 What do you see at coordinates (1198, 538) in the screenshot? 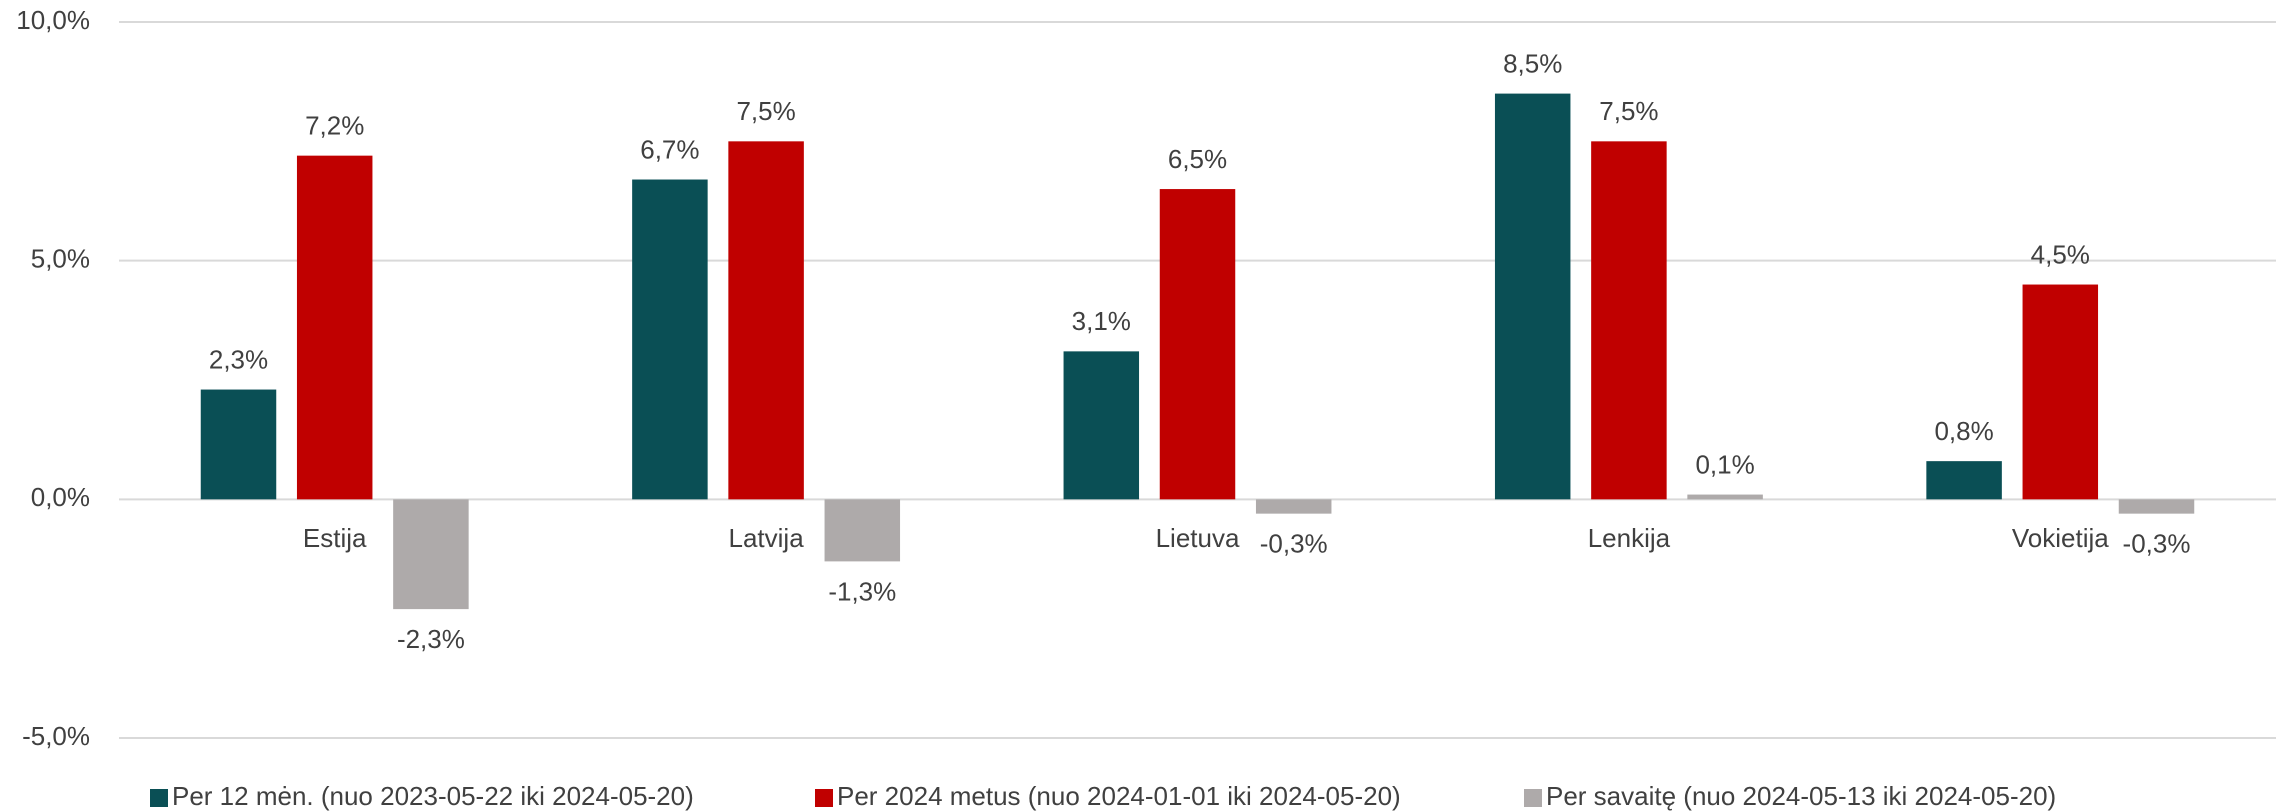
I see `x-tick-label: Lietuva` at bounding box center [1198, 538].